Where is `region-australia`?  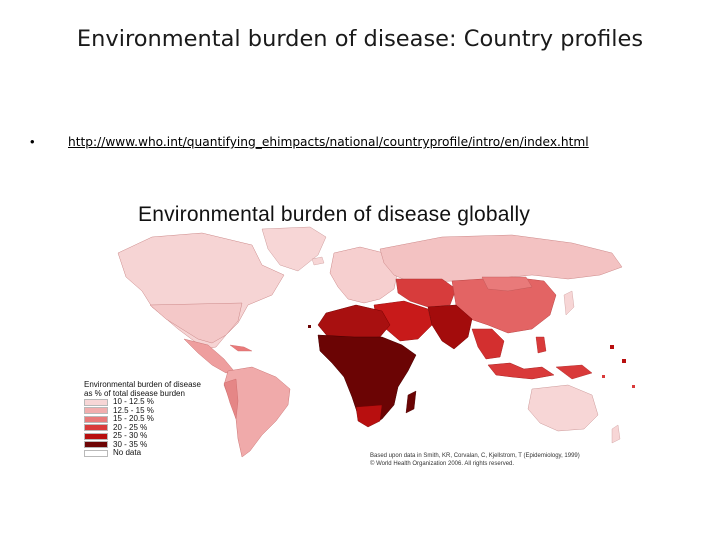
region-australia is located at coordinates (563, 408).